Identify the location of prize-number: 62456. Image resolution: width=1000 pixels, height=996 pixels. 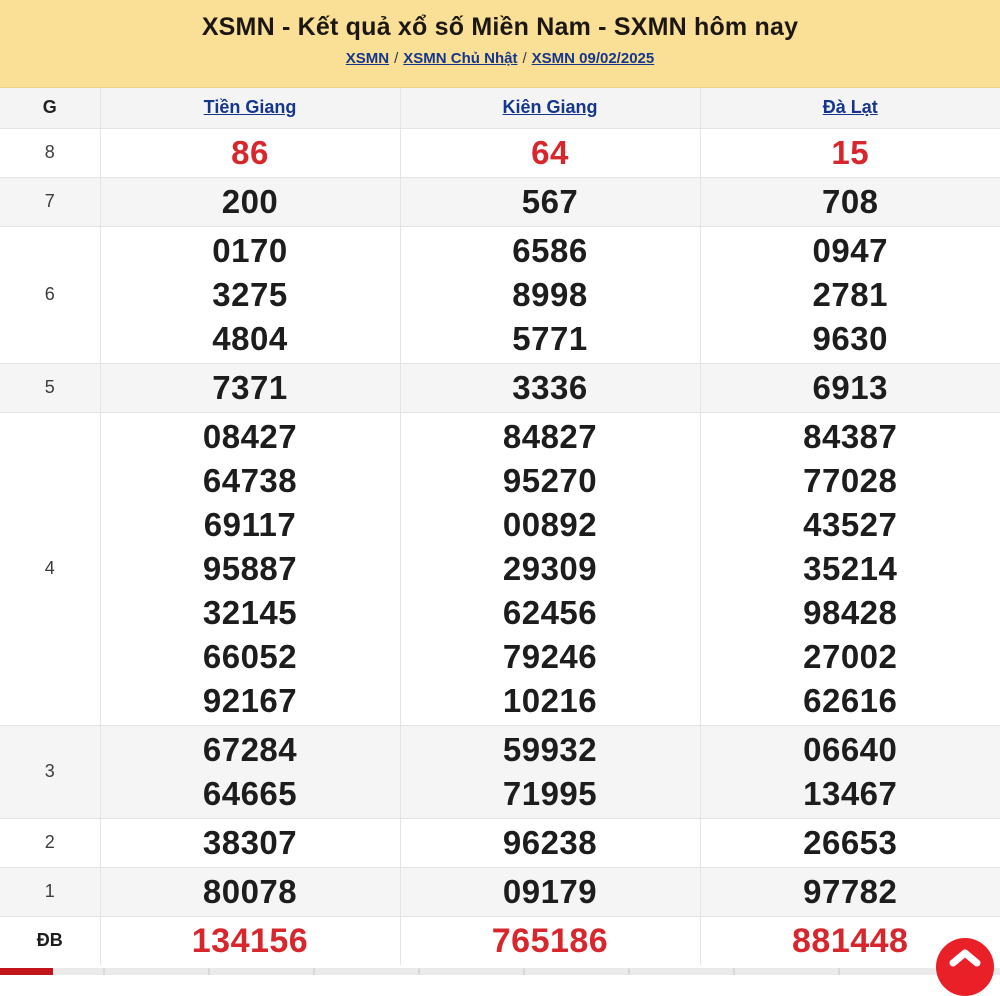
(550, 613).